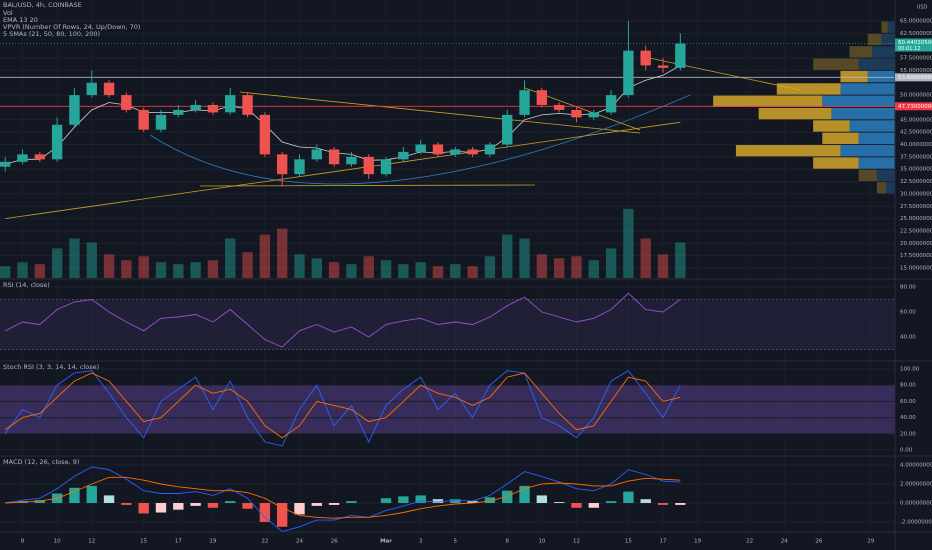 The width and height of the screenshot is (932, 550). What do you see at coordinates (386, 542) in the screenshot?
I see `x-tick-label: Mar` at bounding box center [386, 542].